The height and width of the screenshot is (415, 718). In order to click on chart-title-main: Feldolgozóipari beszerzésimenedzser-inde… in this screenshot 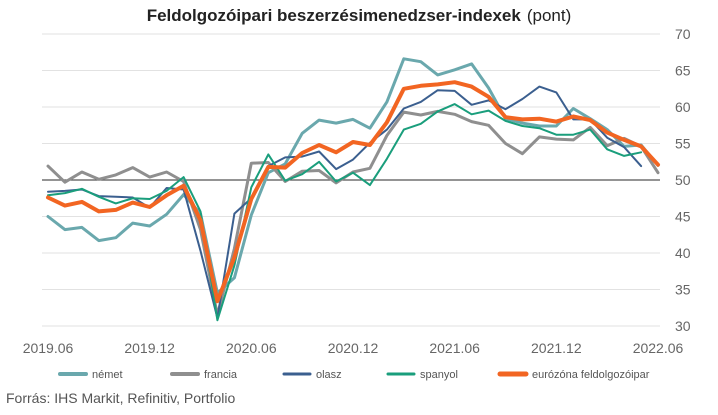, I will do `click(333, 15)`.